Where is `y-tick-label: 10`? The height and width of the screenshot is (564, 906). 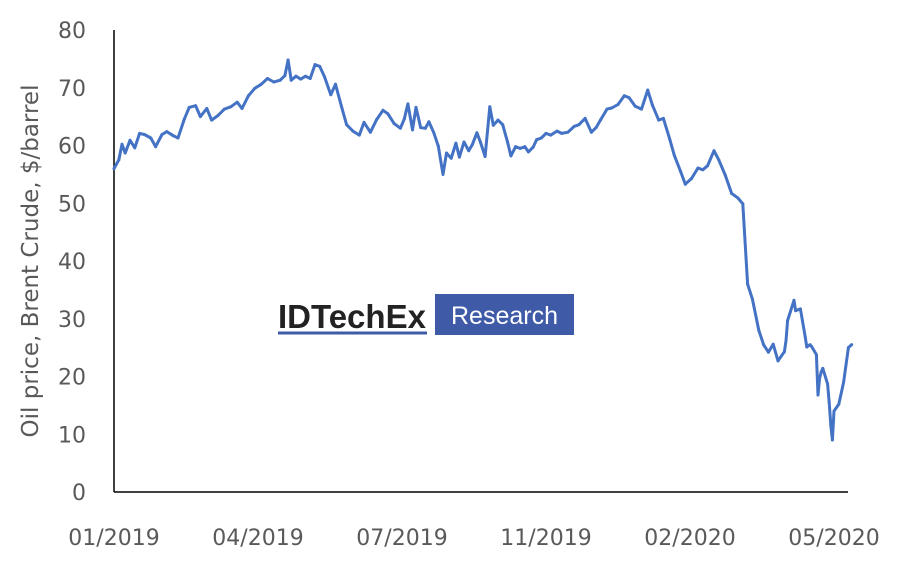
y-tick-label: 10 is located at coordinates (72, 435).